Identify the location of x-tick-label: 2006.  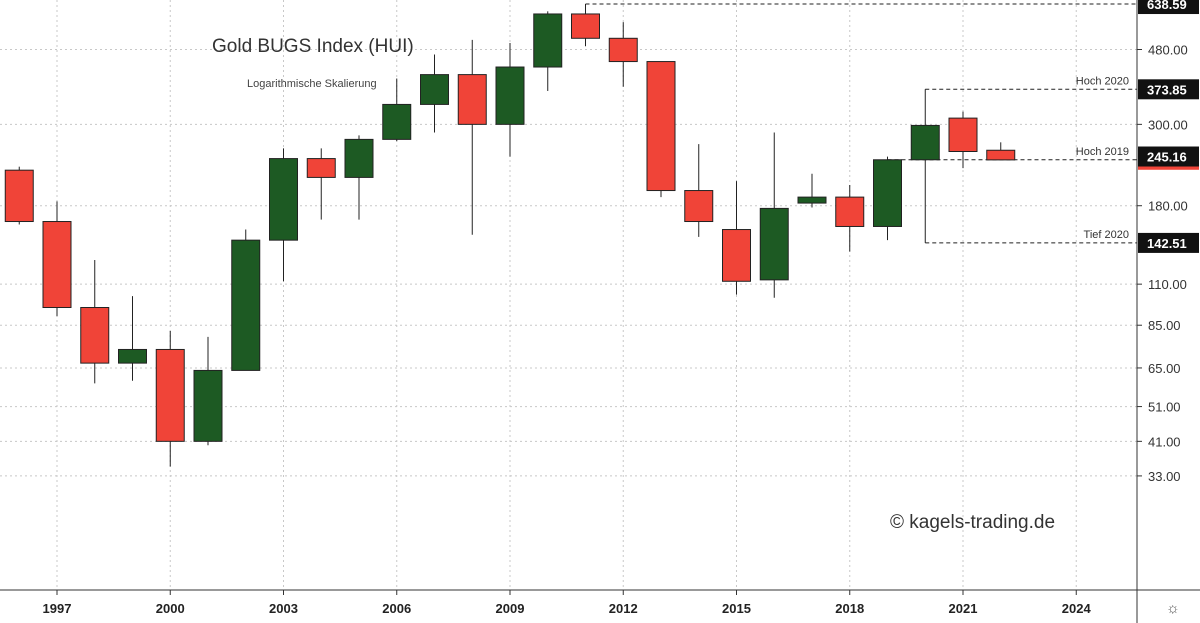
(396, 608).